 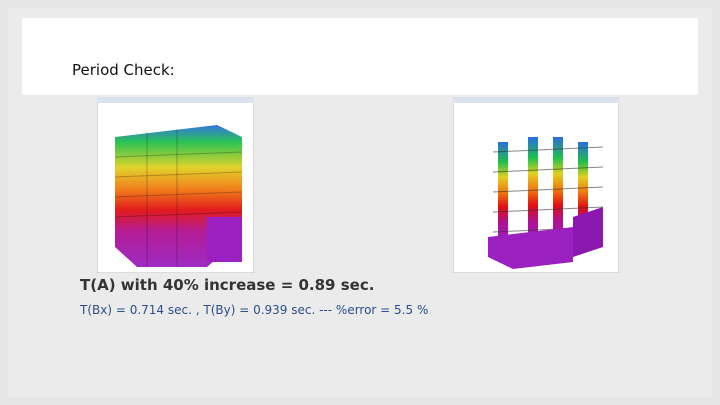 What do you see at coordinates (175, 185) in the screenshot?
I see `model-image-a` at bounding box center [175, 185].